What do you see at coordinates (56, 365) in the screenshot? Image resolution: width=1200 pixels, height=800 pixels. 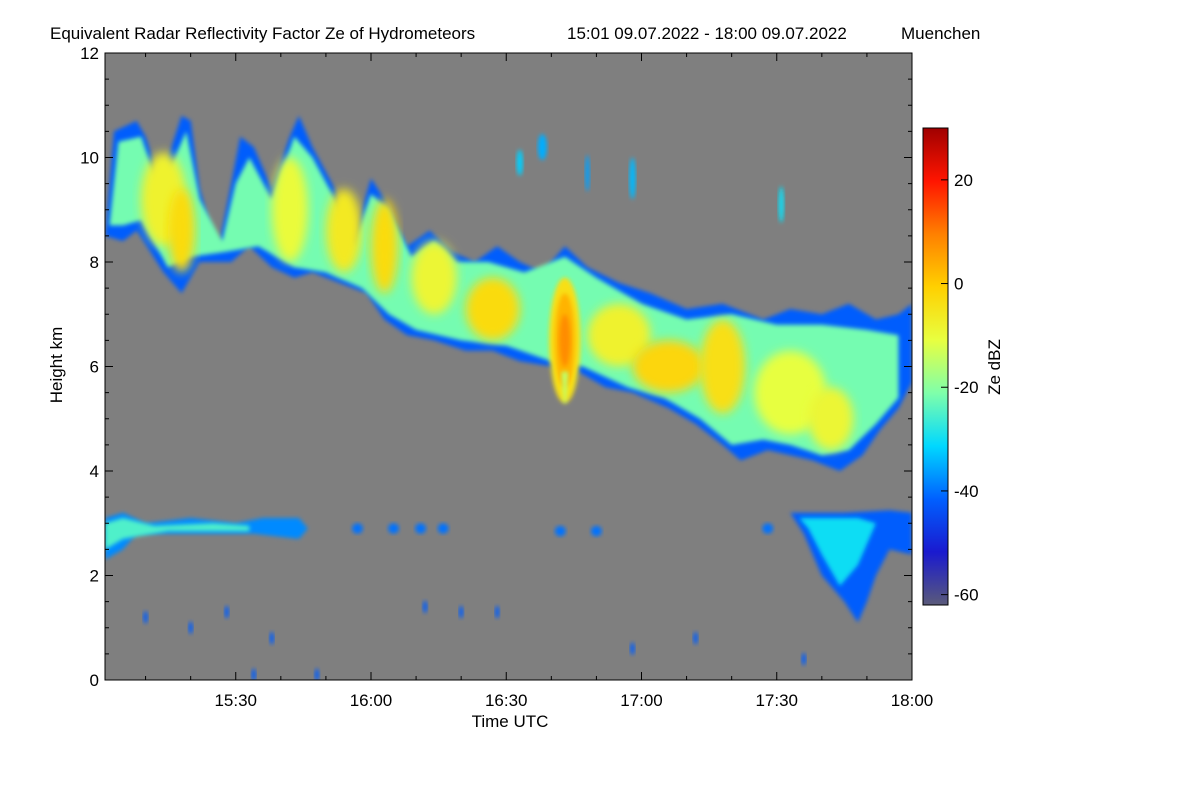 I see `y-axis-label: Height km` at bounding box center [56, 365].